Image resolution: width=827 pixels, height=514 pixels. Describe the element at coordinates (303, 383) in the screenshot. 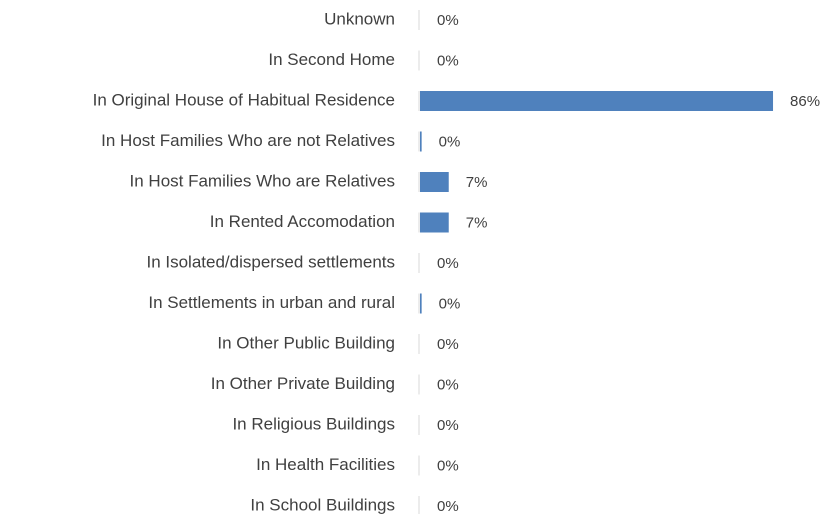

I see `category-label: In Other Private Building` at that location.